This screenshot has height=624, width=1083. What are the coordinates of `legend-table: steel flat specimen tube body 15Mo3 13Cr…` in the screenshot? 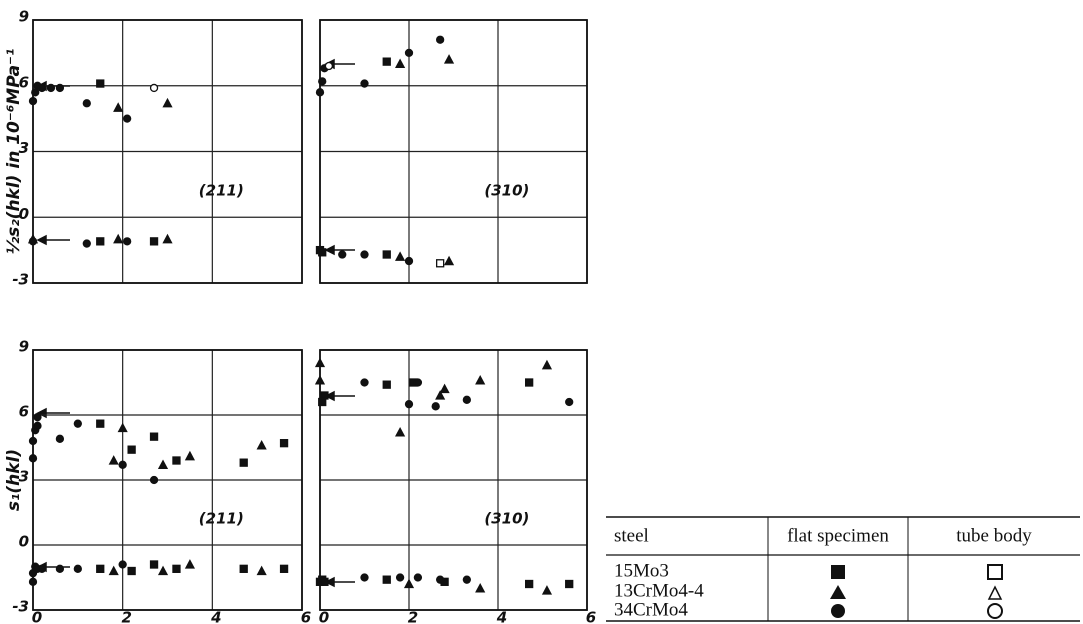 It's located at (843, 569).